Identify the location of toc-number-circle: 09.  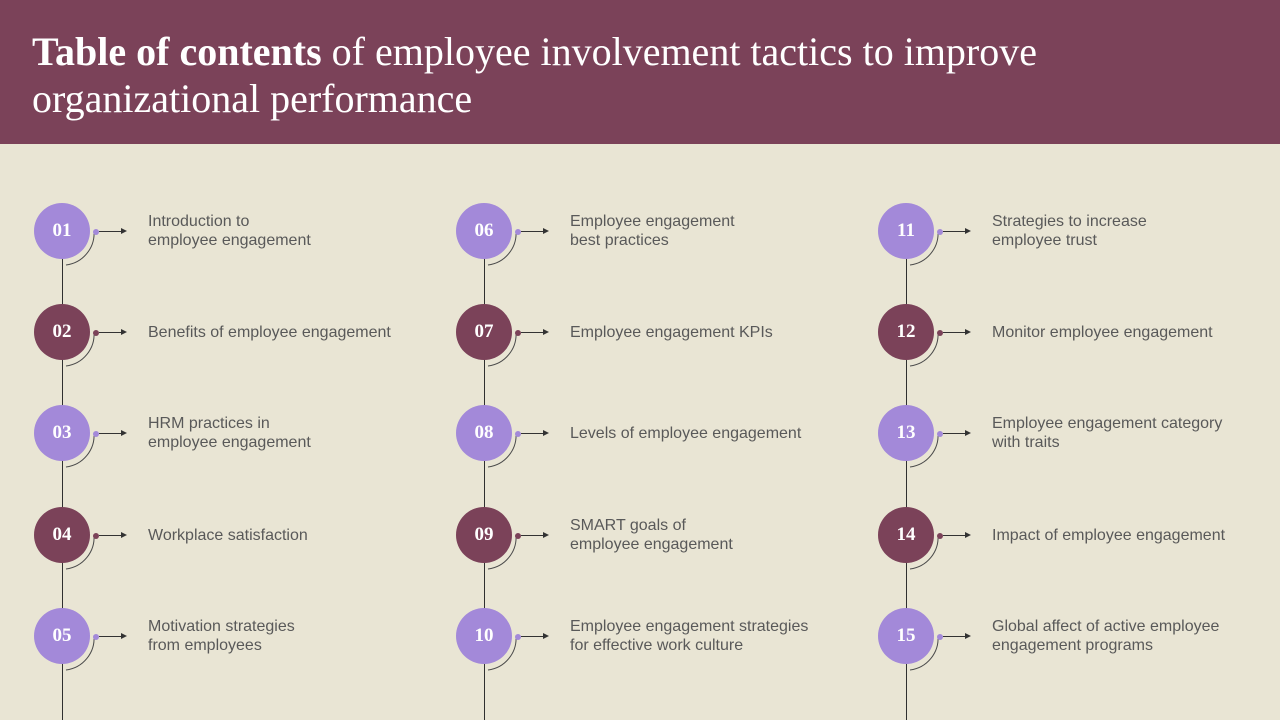
(484, 535).